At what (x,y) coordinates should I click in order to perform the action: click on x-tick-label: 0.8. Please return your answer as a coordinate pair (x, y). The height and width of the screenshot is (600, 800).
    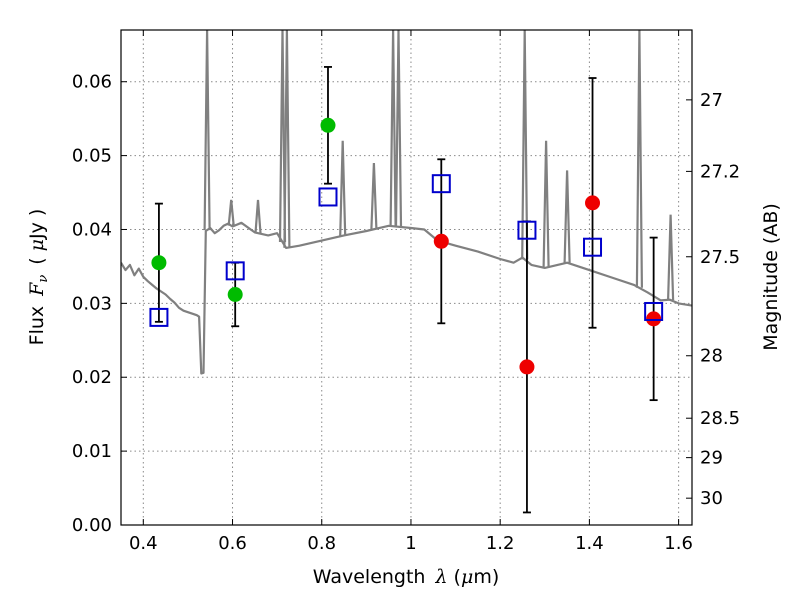
    Looking at the image, I should click on (321, 543).